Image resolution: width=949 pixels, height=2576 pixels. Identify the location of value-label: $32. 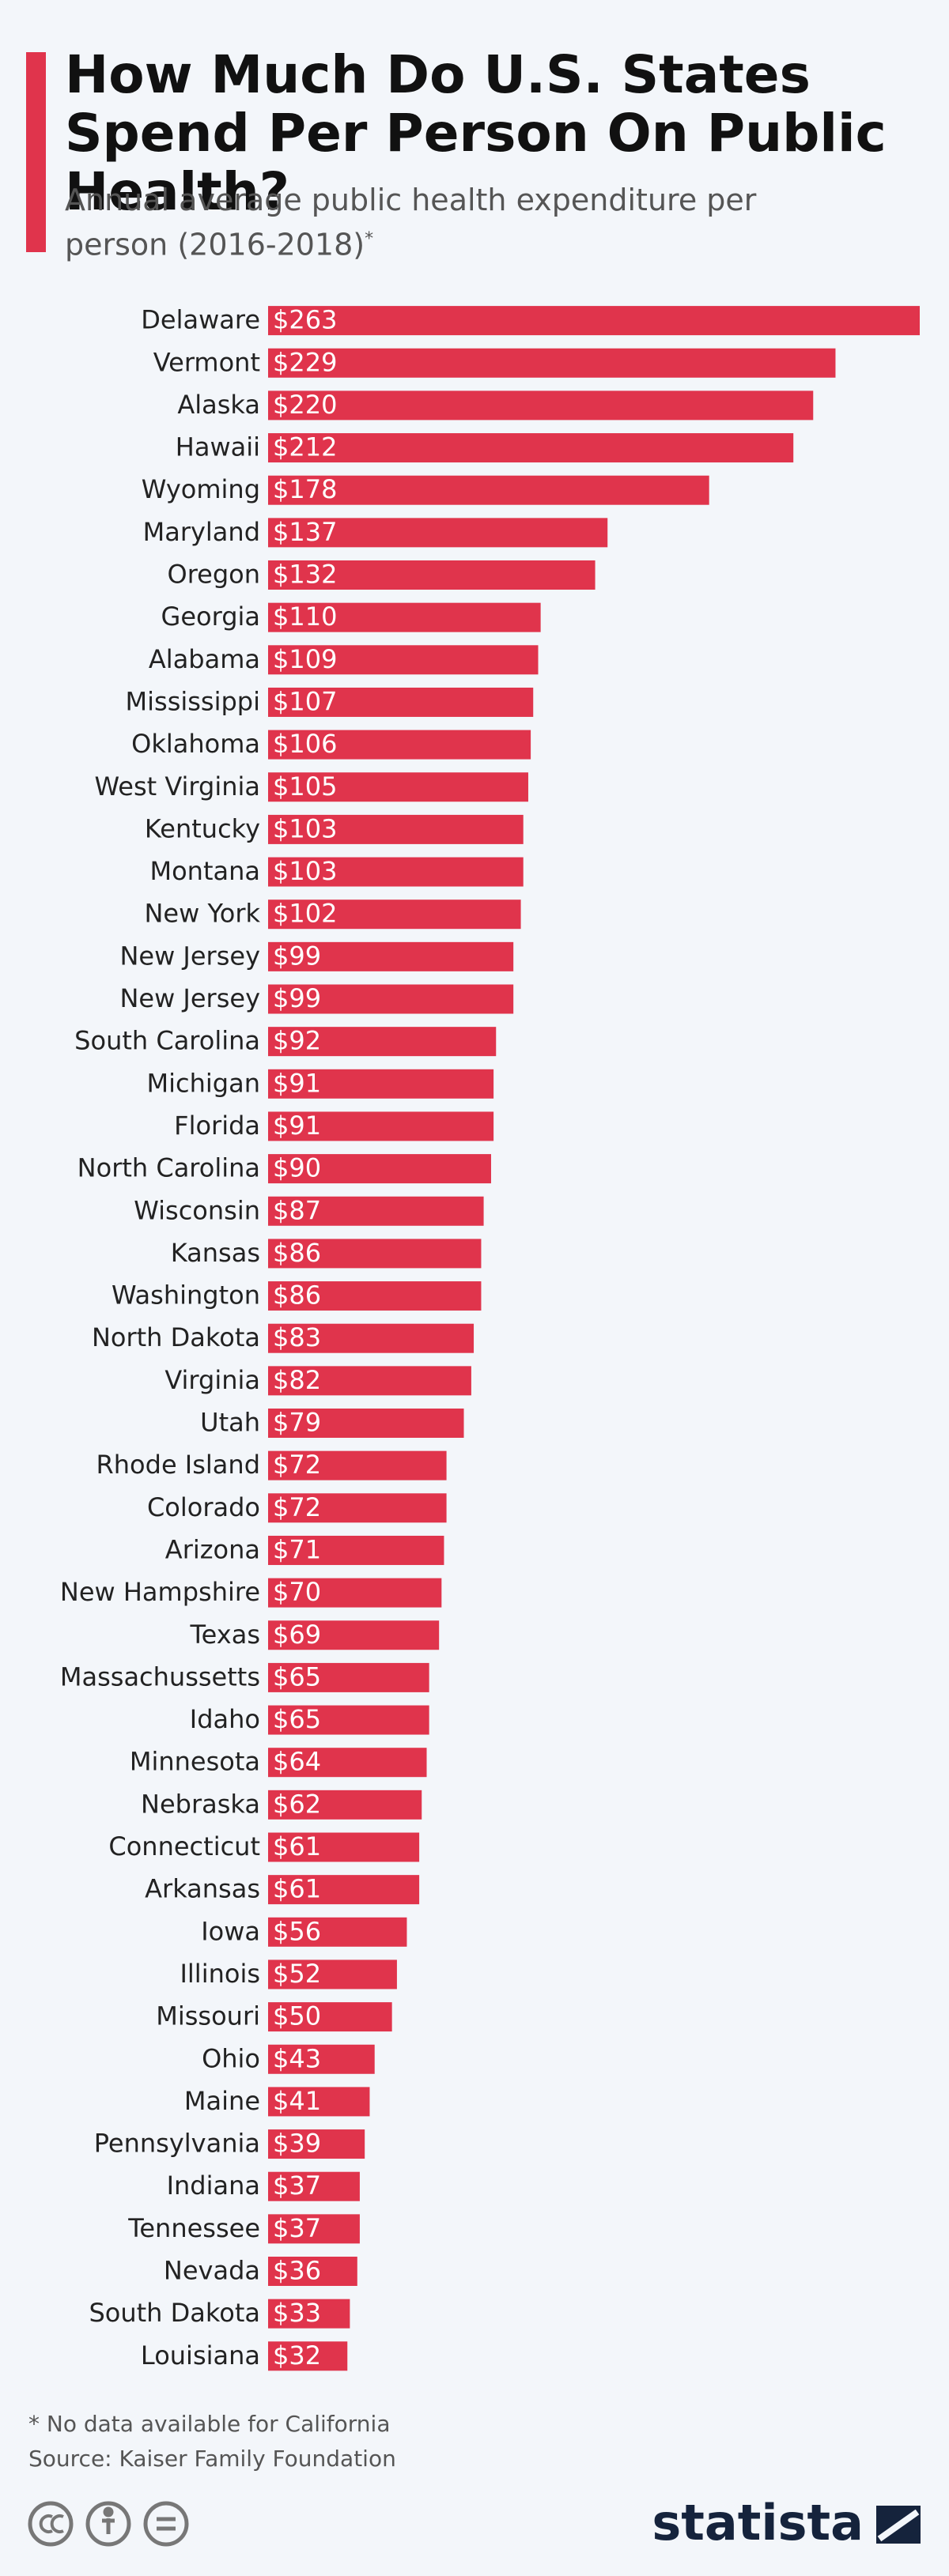
(297, 2355).